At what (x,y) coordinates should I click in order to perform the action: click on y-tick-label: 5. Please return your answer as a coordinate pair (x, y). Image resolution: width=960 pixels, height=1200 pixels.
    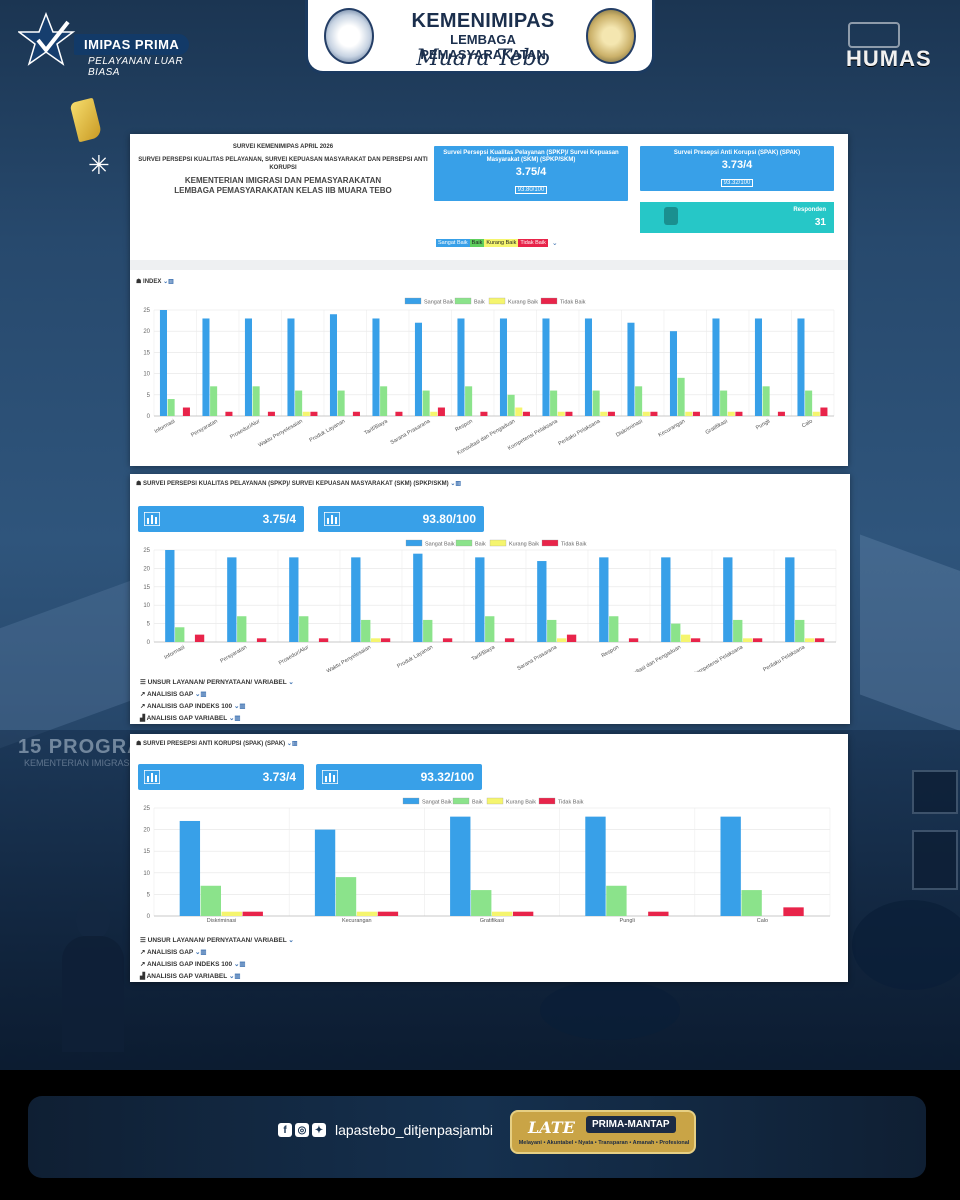
    Looking at the image, I should click on (149, 396).